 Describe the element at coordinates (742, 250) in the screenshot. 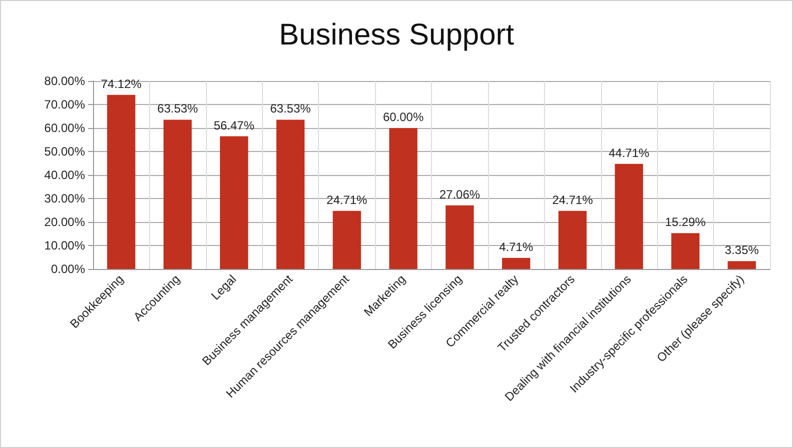

I see `data-label: 3.35%` at that location.